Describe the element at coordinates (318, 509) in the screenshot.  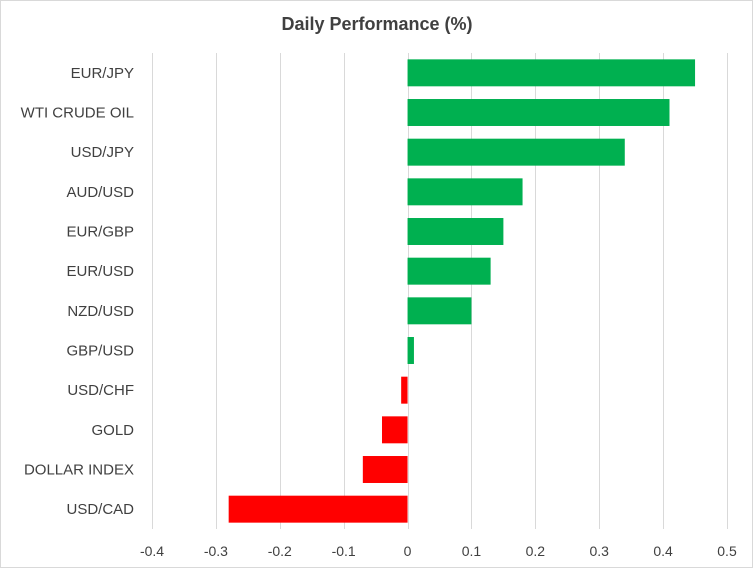
I see `bar-usd-cad` at that location.